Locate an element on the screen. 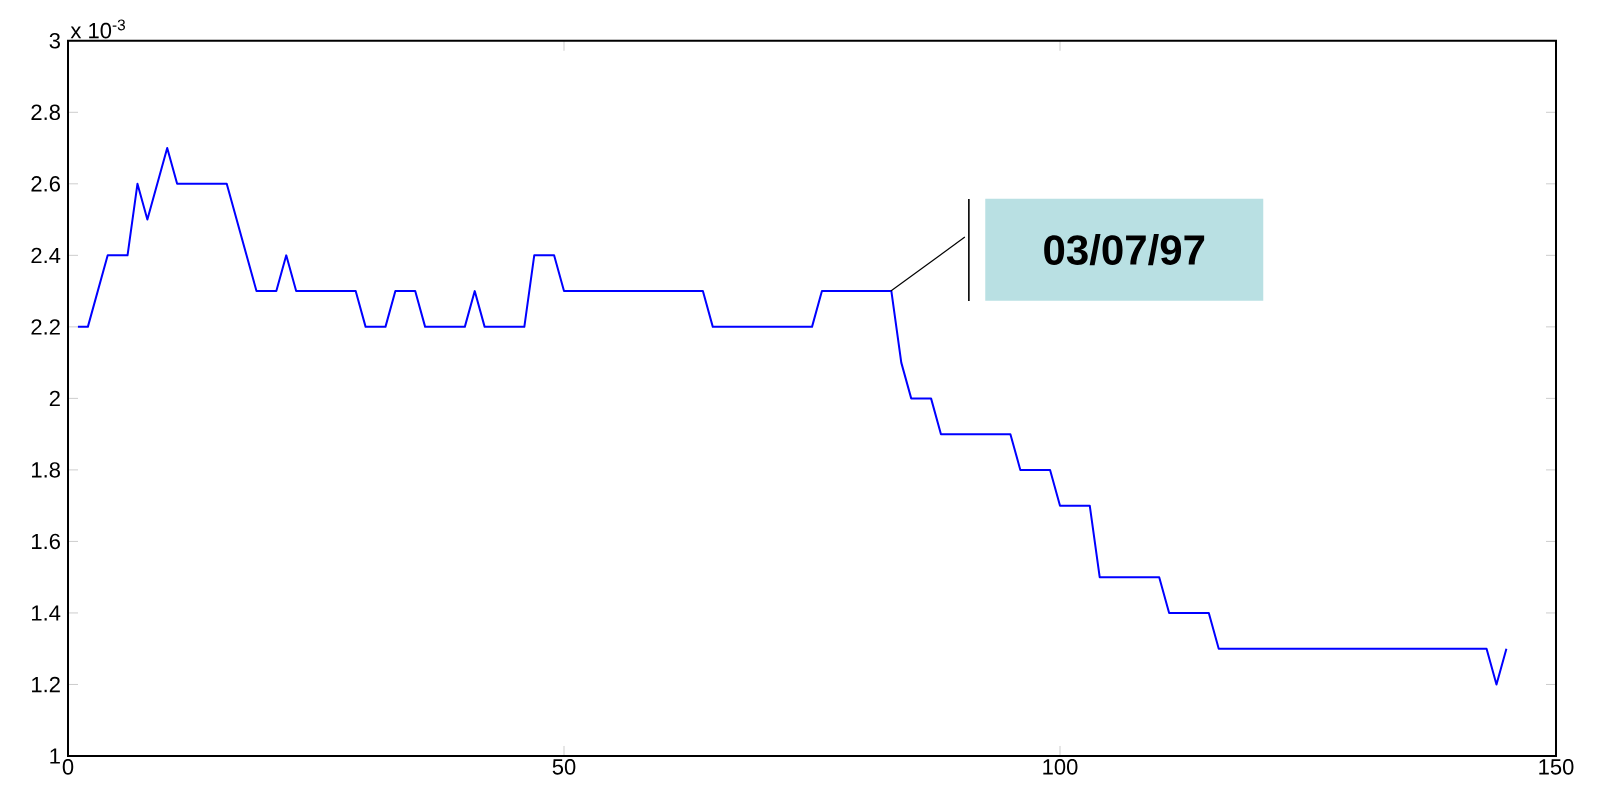  x-tick-label: 100 is located at coordinates (1060, 767).